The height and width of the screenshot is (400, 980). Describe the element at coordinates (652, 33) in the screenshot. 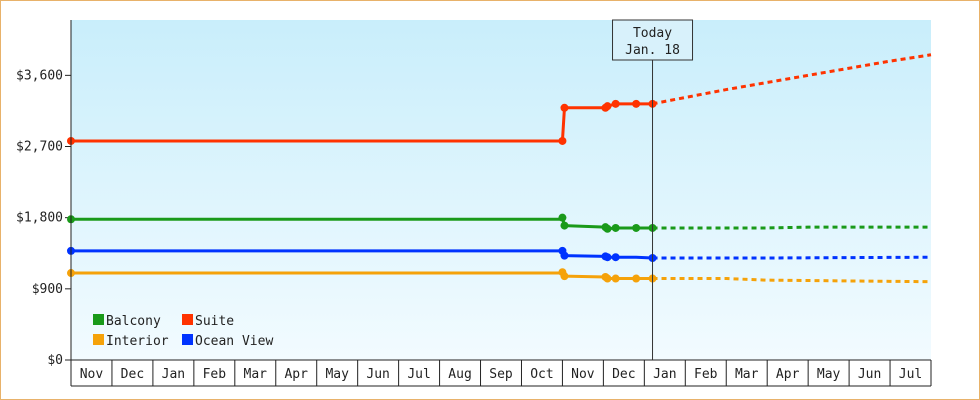

I see `today-label: Today` at that location.